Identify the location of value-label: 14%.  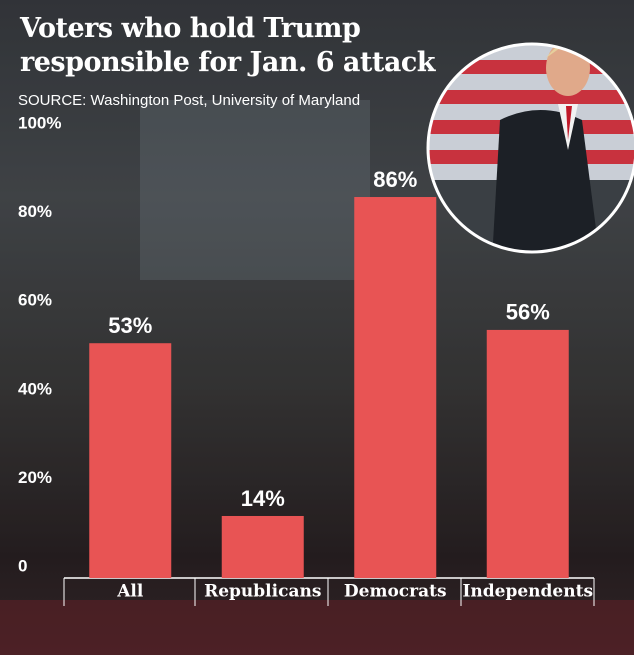
(263, 498).